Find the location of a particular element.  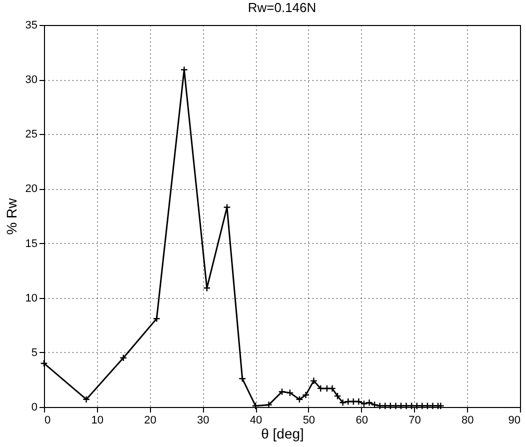

chart-title: Rw=0.146N is located at coordinates (282, 7).